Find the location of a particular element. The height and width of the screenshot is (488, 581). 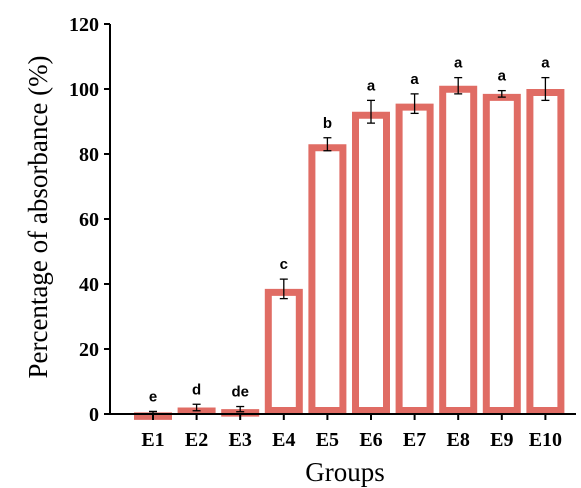

x-tick-label: E7 is located at coordinates (414, 440).